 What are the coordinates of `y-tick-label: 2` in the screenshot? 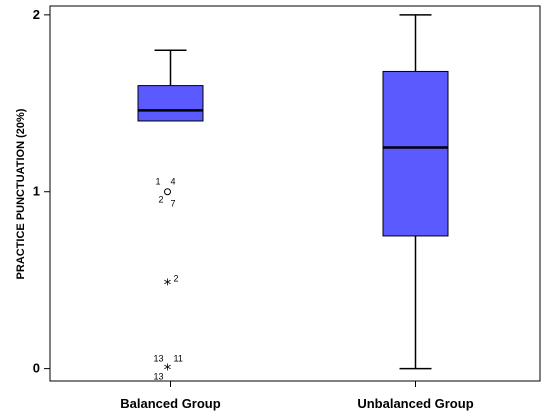 It's located at (36, 14).